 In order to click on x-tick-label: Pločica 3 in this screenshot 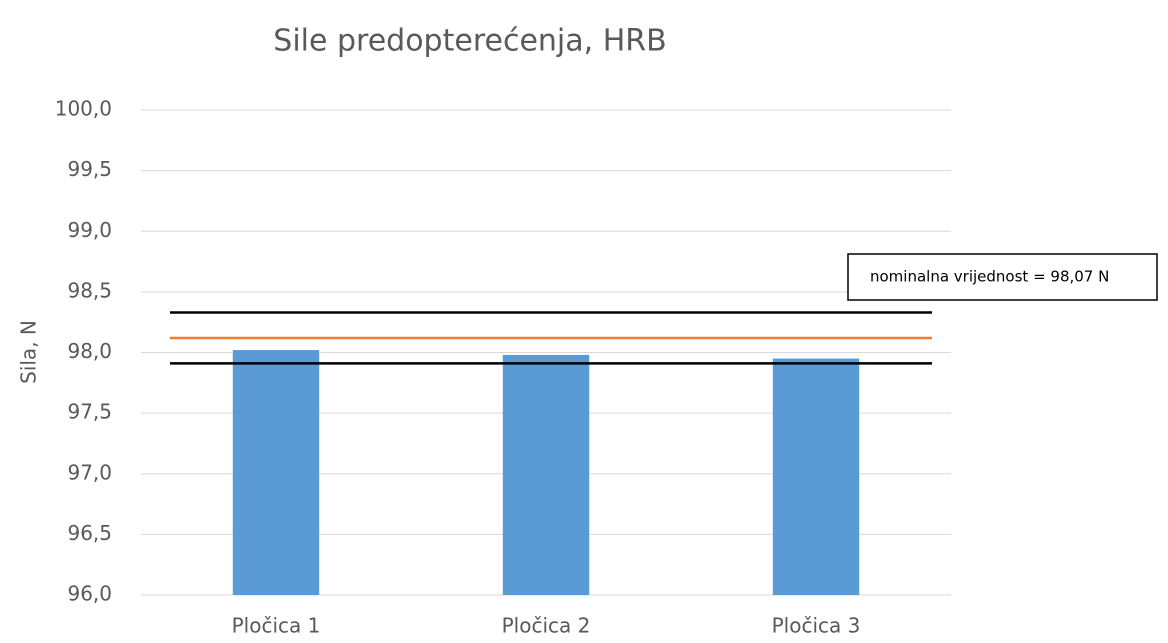, I will do `click(816, 626)`.